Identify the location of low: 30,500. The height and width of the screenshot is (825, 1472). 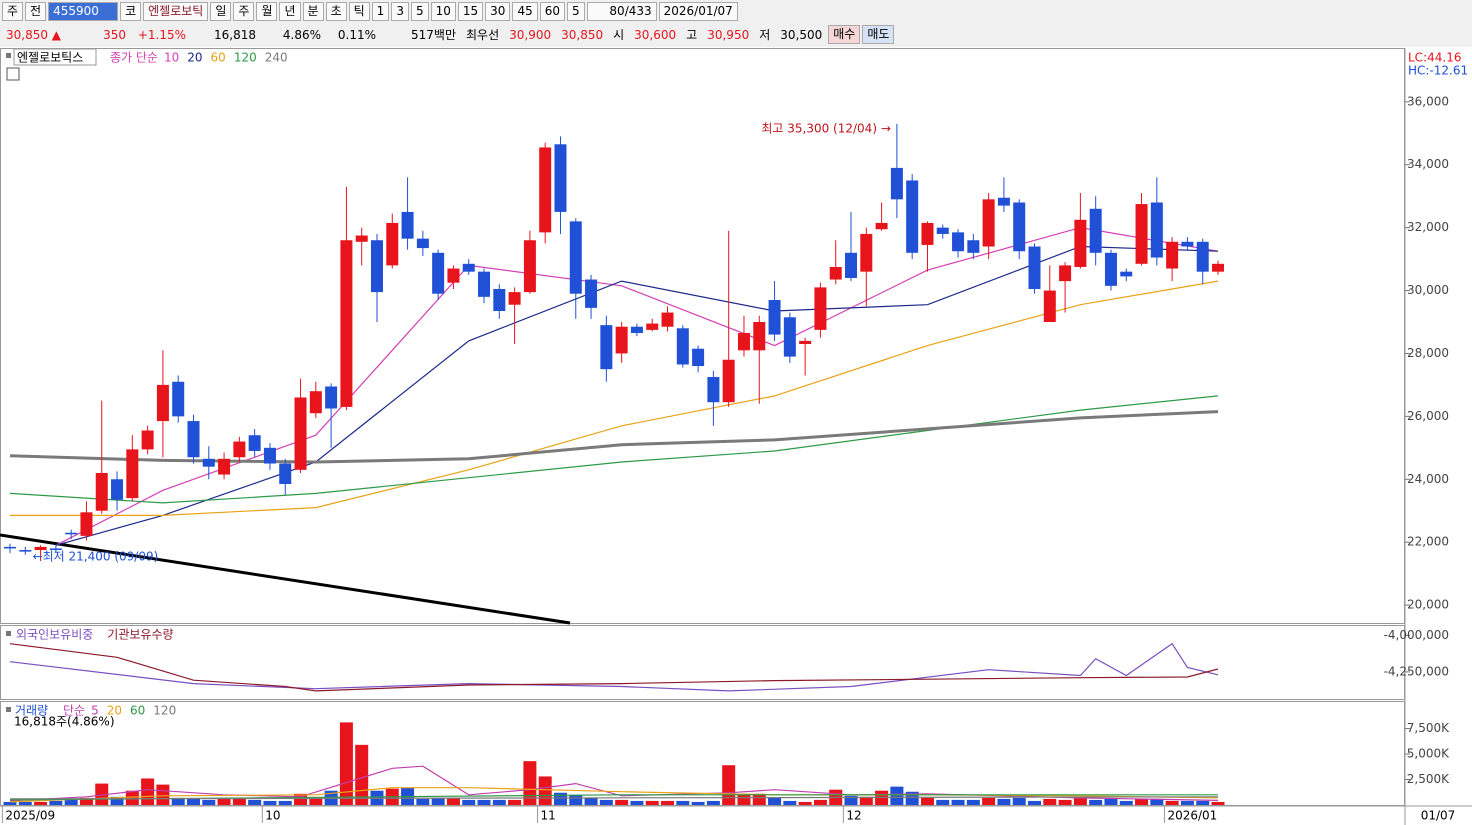
(801, 34).